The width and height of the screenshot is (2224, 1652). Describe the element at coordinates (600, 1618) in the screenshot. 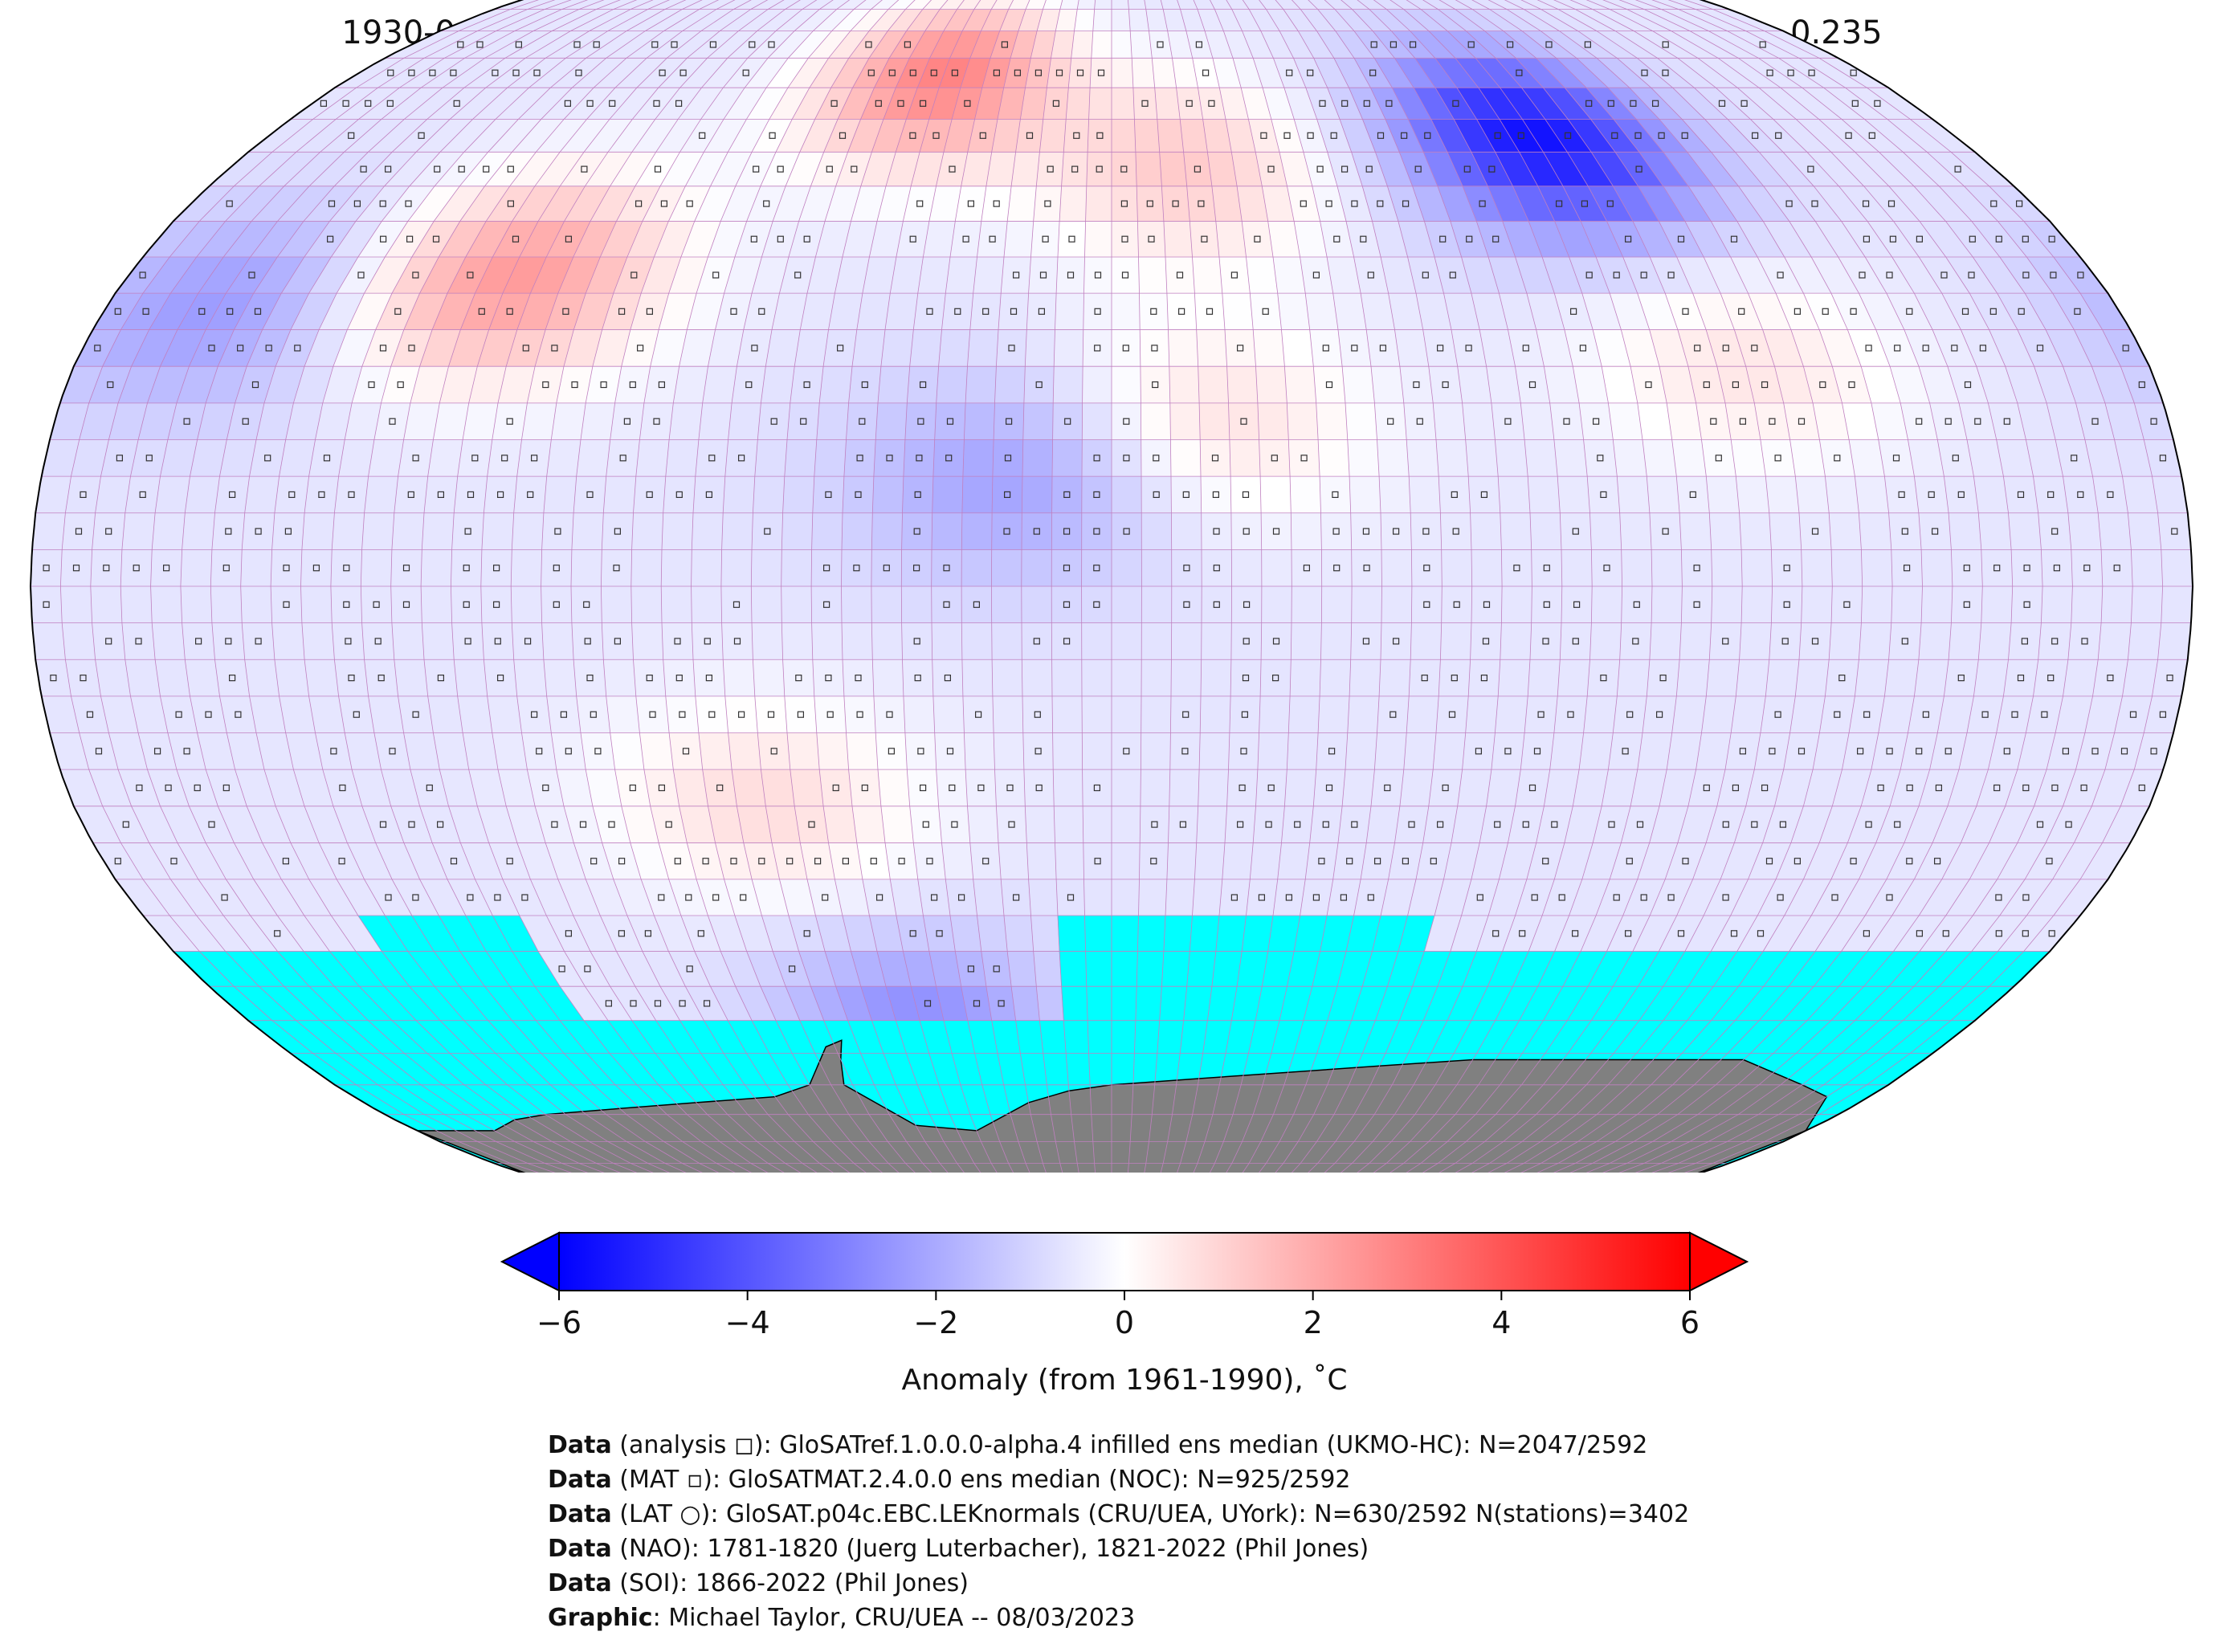

I see `credit-label: Graphic` at that location.